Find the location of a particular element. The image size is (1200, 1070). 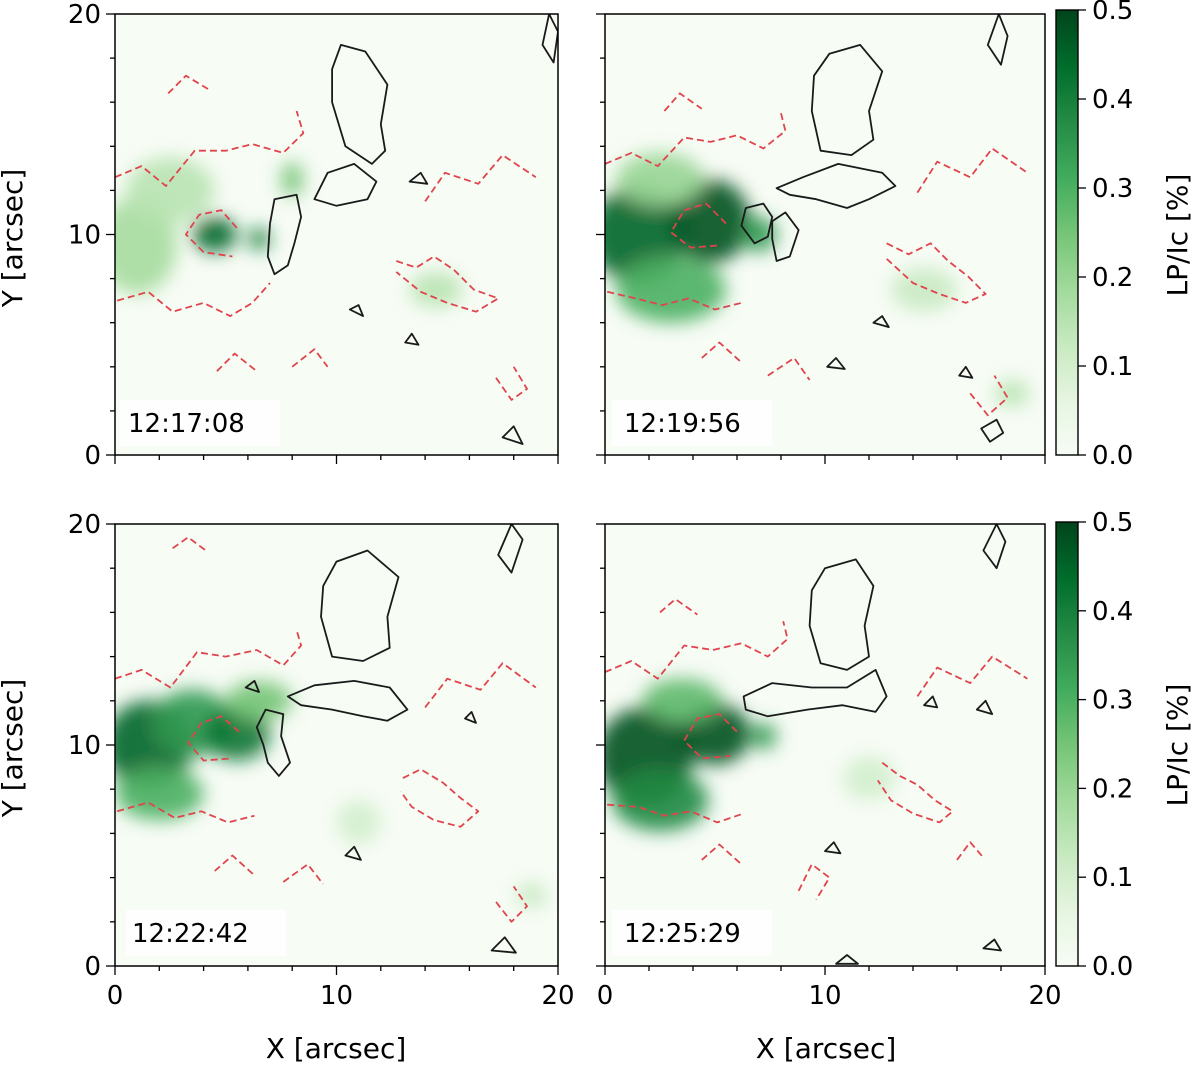

timestamp-label: 12:22:42 is located at coordinates (190, 934).